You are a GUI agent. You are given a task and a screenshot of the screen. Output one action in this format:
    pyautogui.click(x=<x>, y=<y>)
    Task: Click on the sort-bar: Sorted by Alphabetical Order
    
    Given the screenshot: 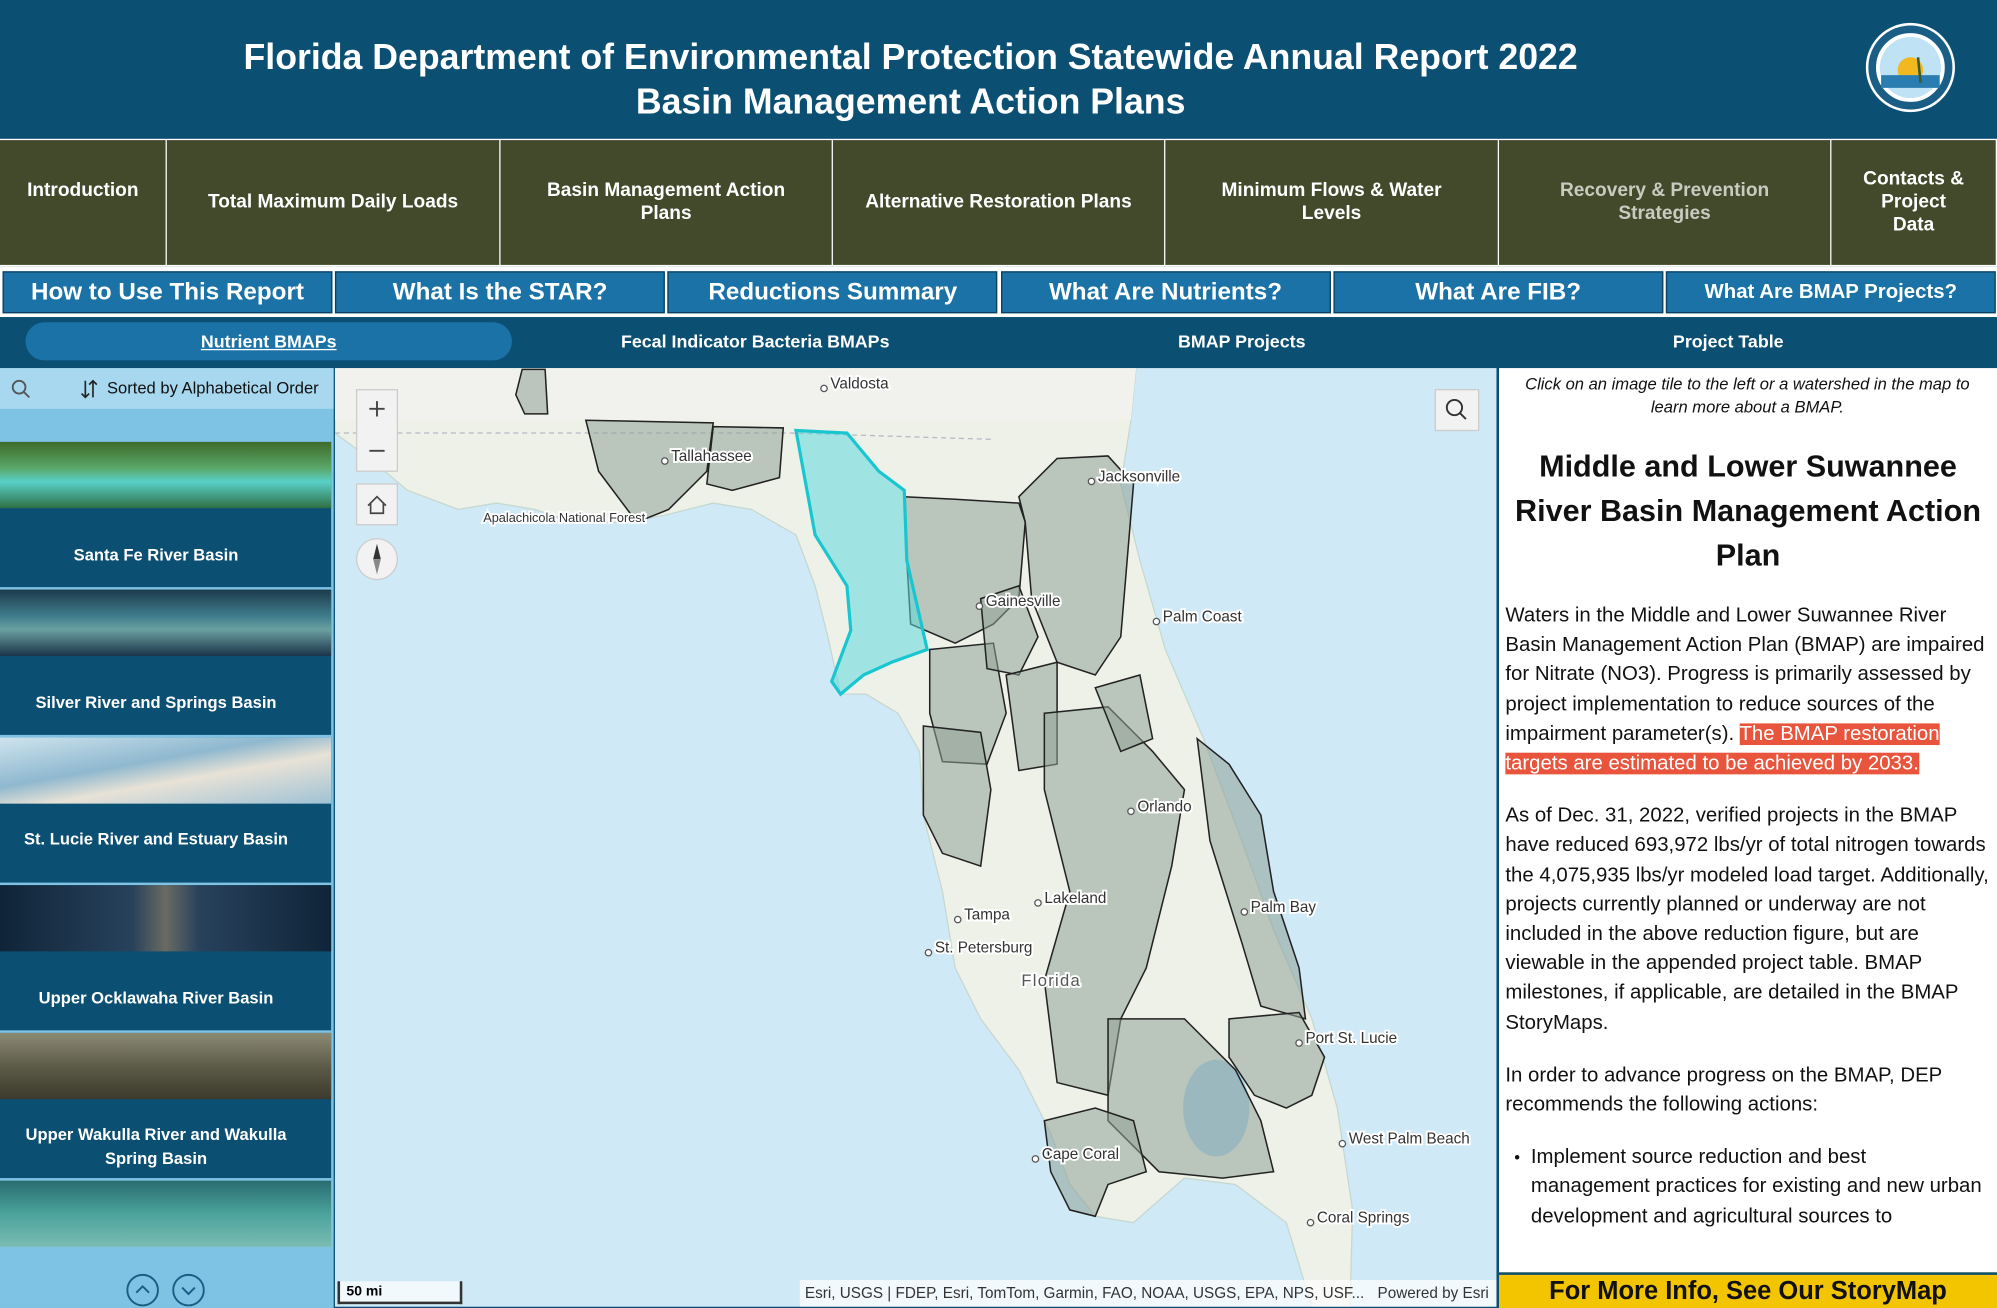 What is the action you would take?
    pyautogui.click(x=167, y=388)
    